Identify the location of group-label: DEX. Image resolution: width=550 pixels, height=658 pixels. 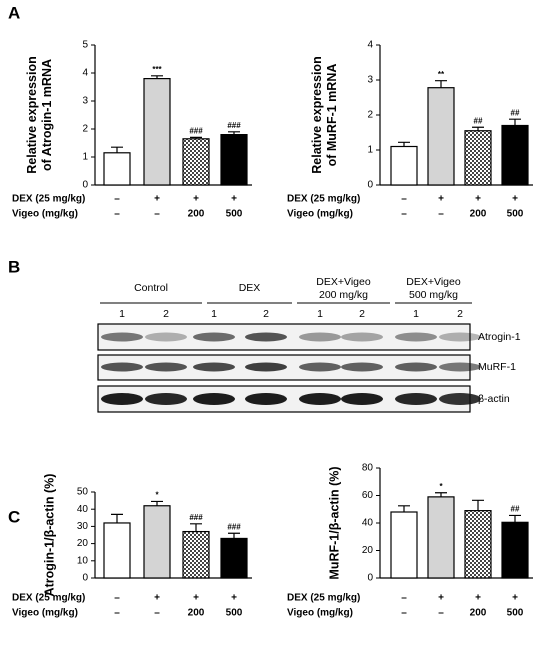
(250, 288).